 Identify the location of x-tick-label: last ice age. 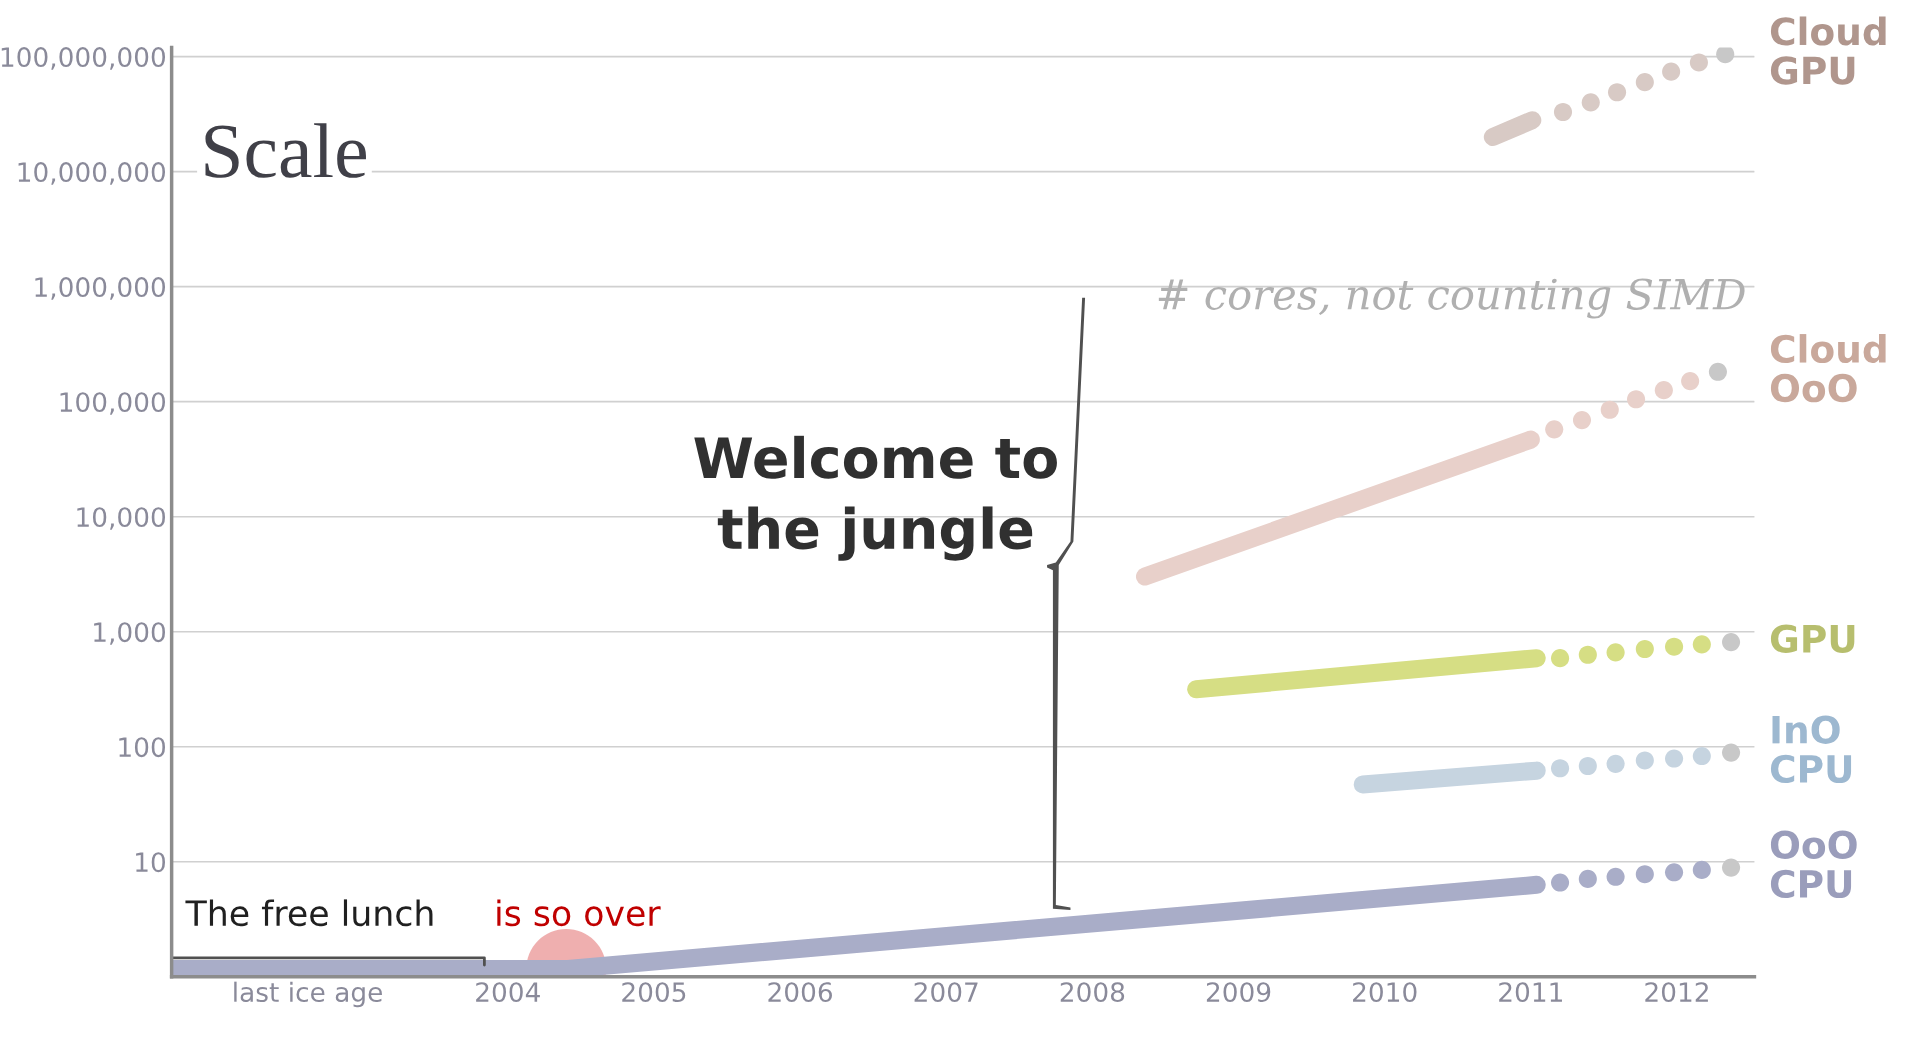
(308, 994).